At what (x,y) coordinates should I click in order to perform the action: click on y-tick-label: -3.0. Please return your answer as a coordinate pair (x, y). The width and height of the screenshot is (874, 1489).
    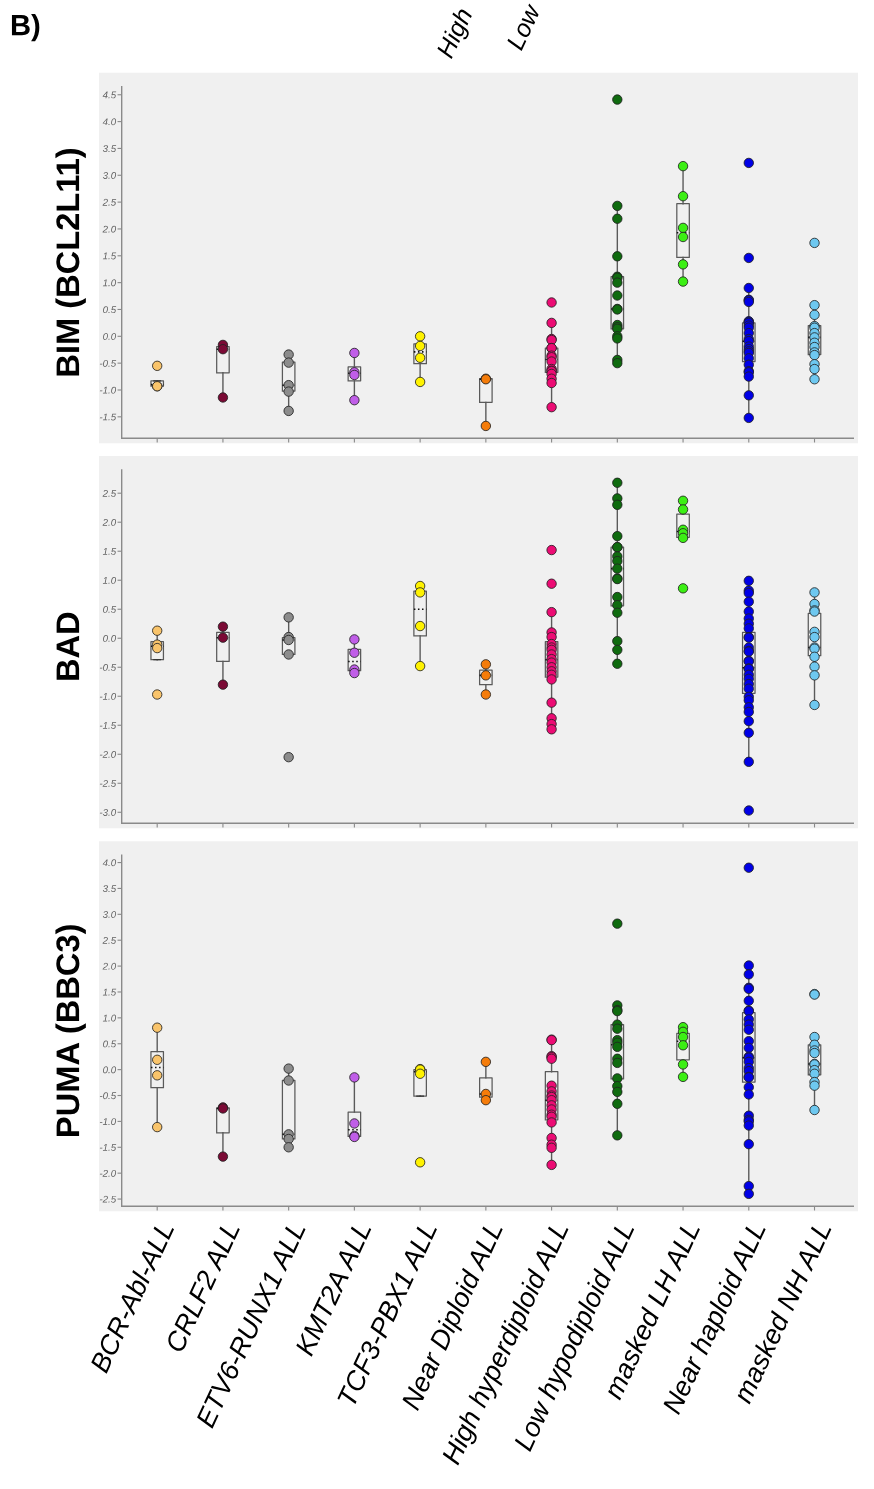
    Looking at the image, I should click on (108, 812).